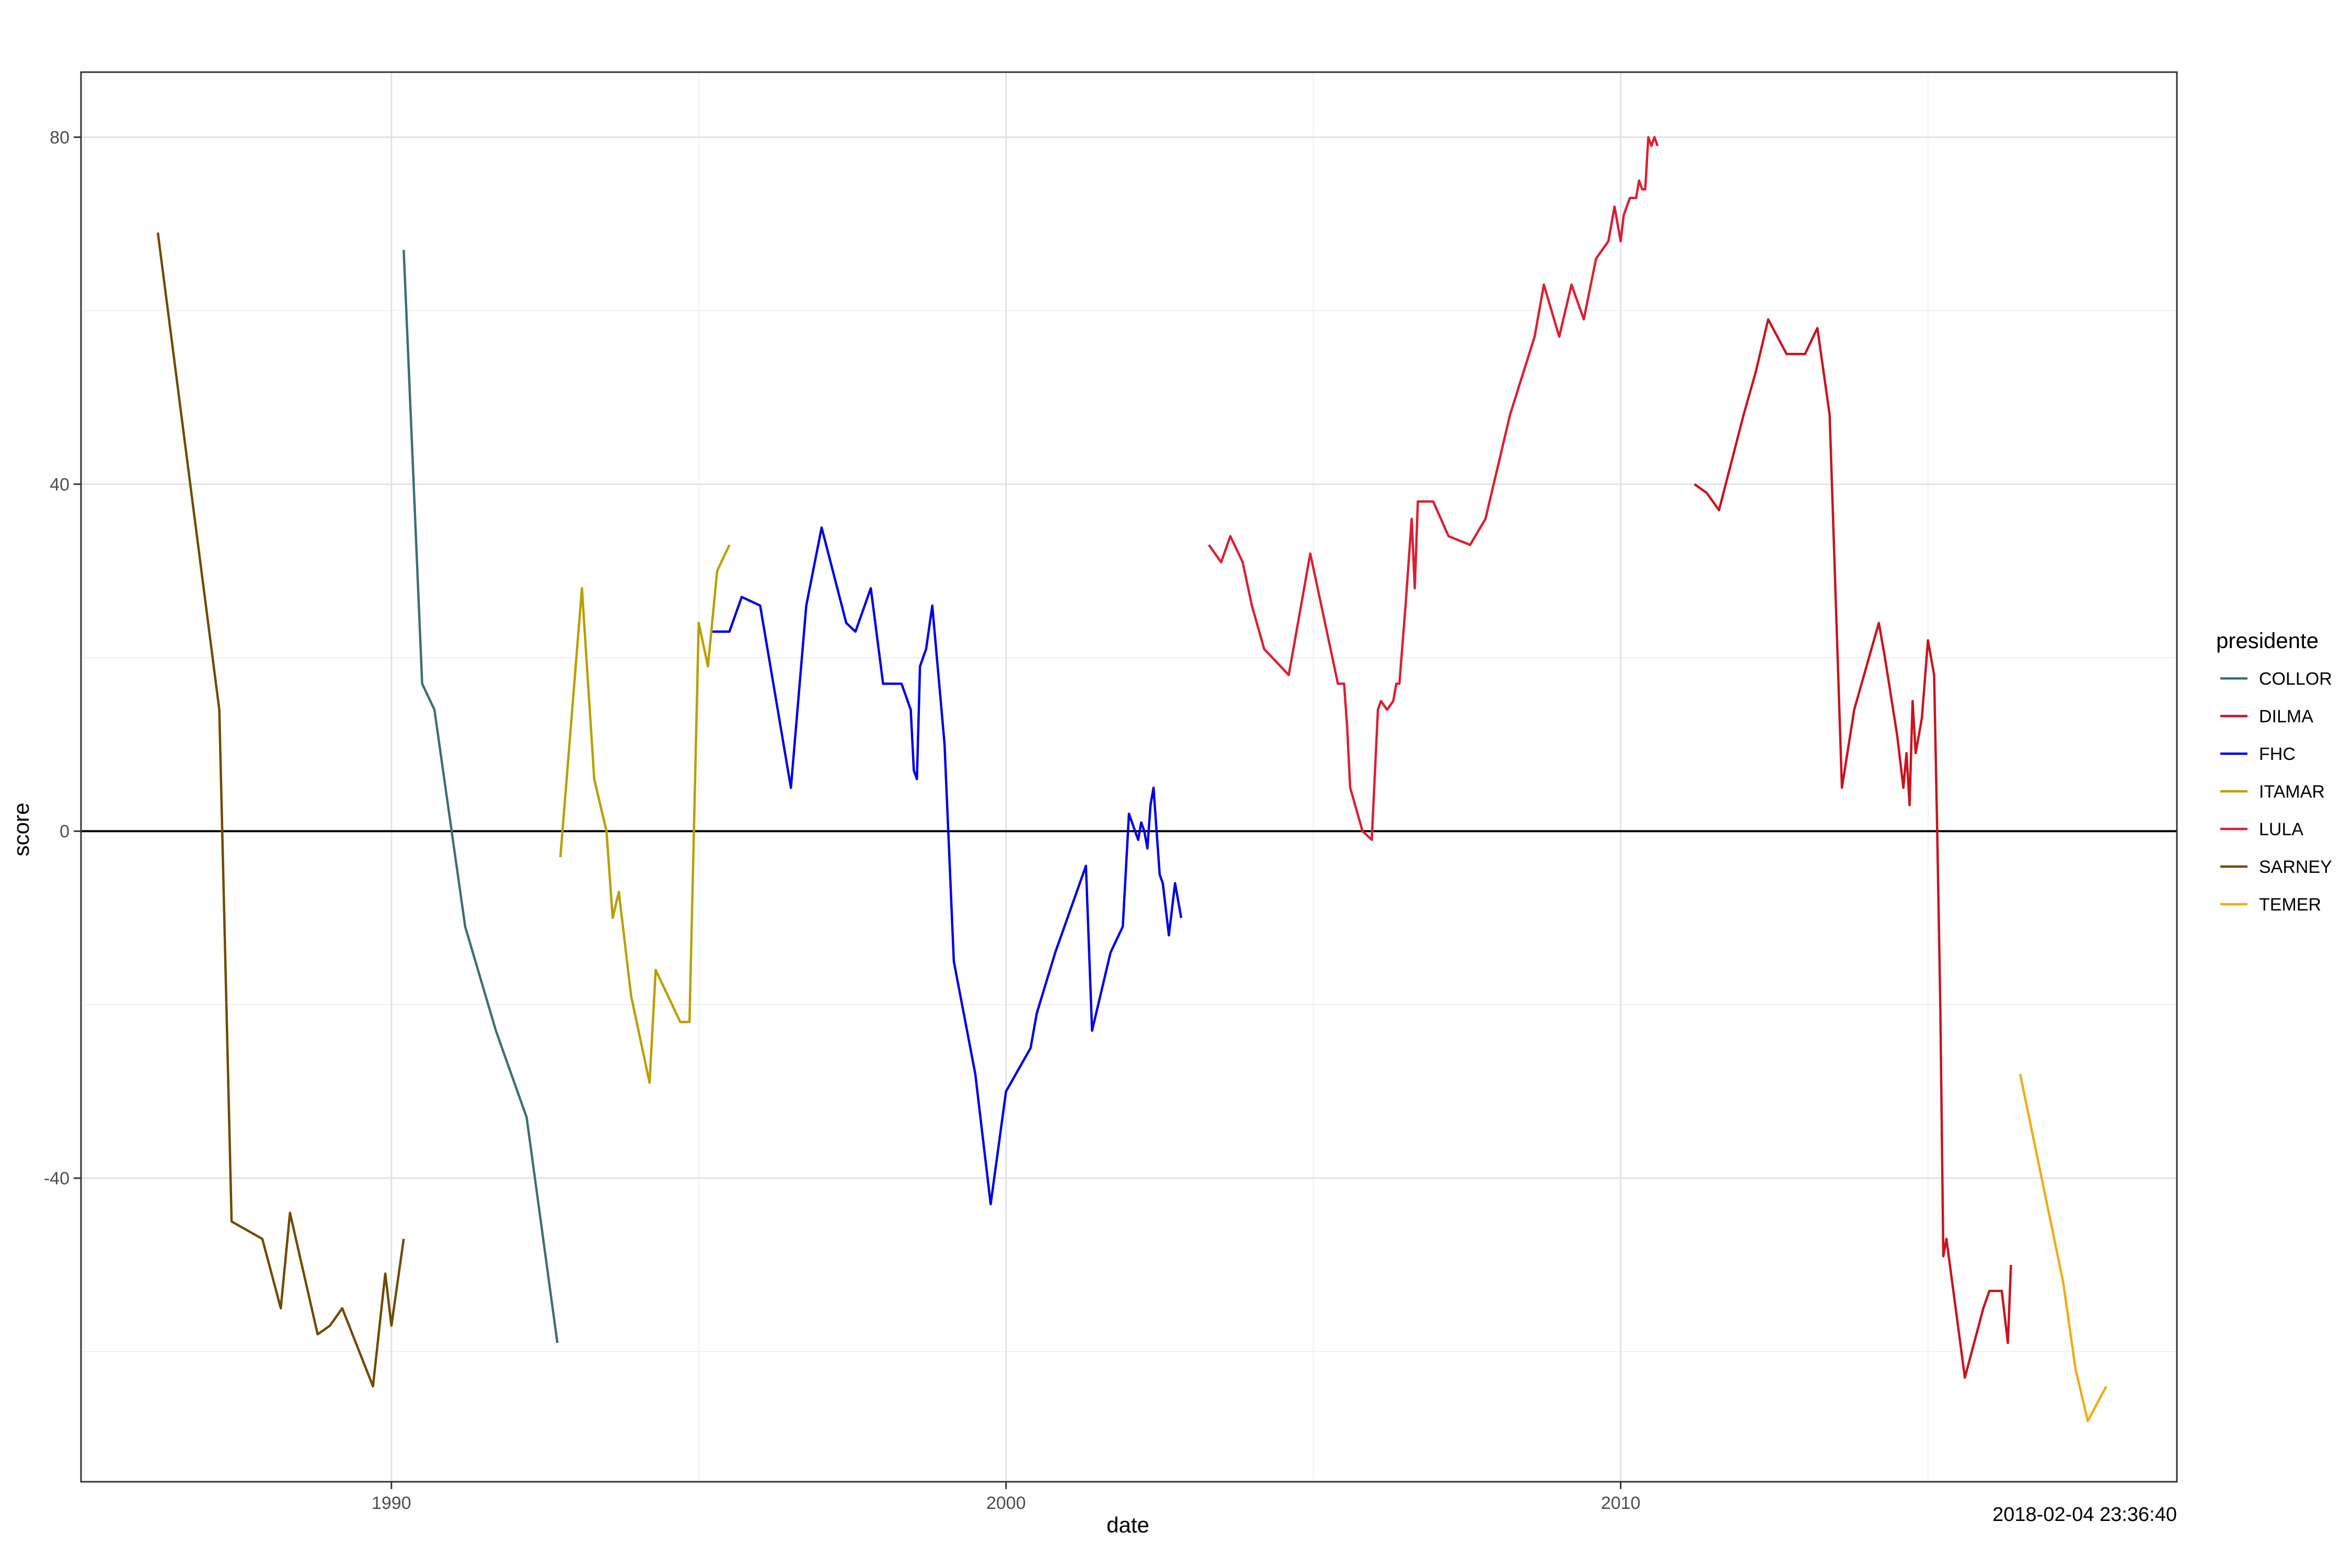  Describe the element at coordinates (65, 831) in the screenshot. I see `y-tick-label: 0` at that location.